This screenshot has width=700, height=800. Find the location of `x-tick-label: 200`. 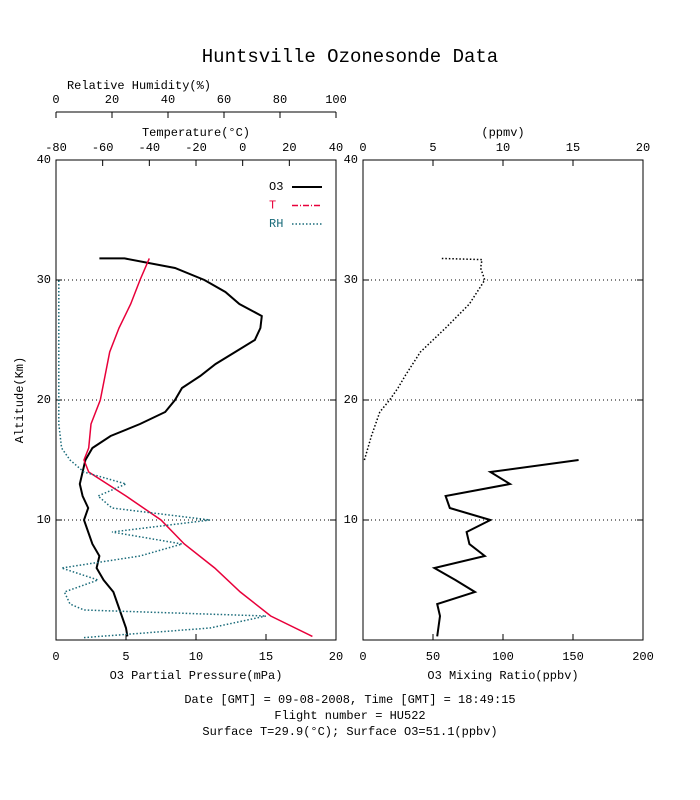

x-tick-label: 200 is located at coordinates (643, 657).